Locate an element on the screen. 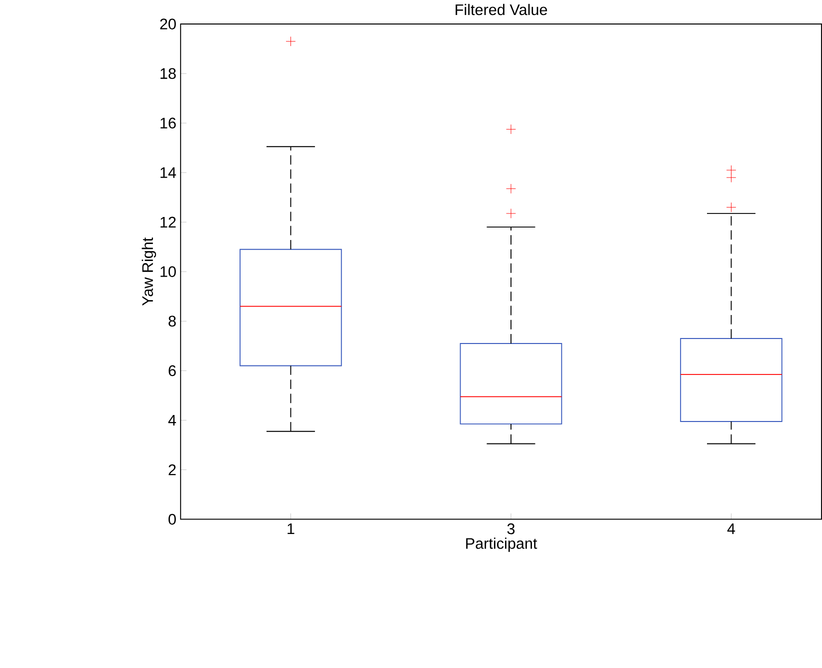 This screenshot has height=668, width=822. y-tick-label: 16 is located at coordinates (168, 123).